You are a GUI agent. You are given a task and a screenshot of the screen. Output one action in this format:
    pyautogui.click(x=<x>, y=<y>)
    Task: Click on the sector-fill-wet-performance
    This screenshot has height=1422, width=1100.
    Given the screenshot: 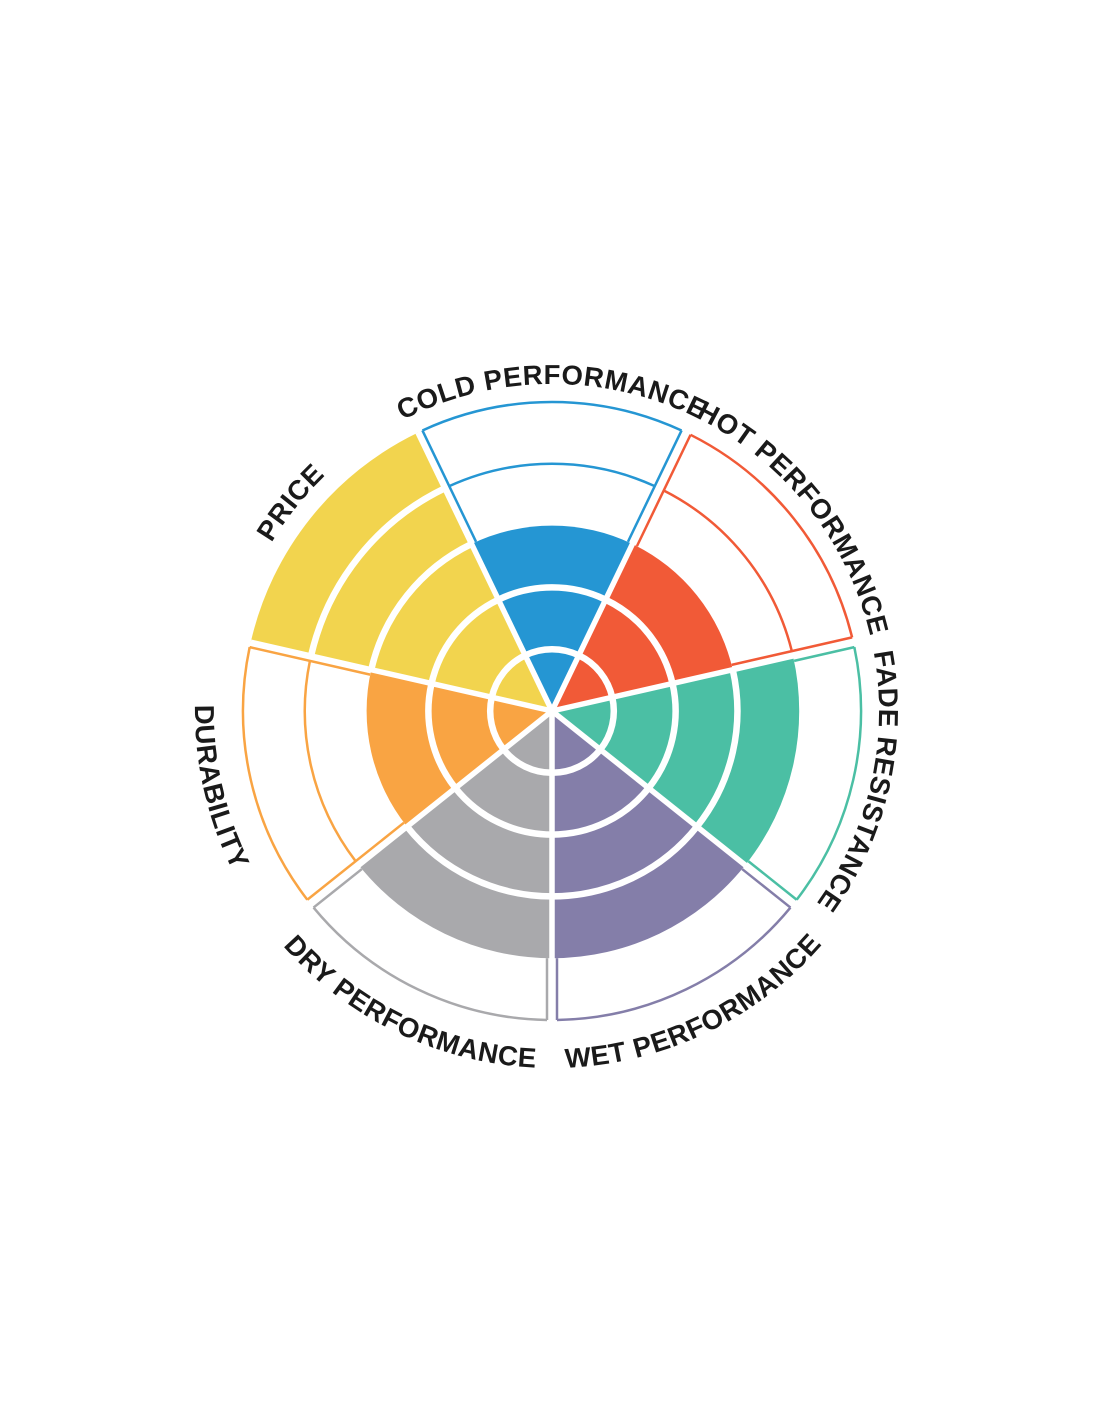 What is the action you would take?
    pyautogui.click(x=649, y=835)
    